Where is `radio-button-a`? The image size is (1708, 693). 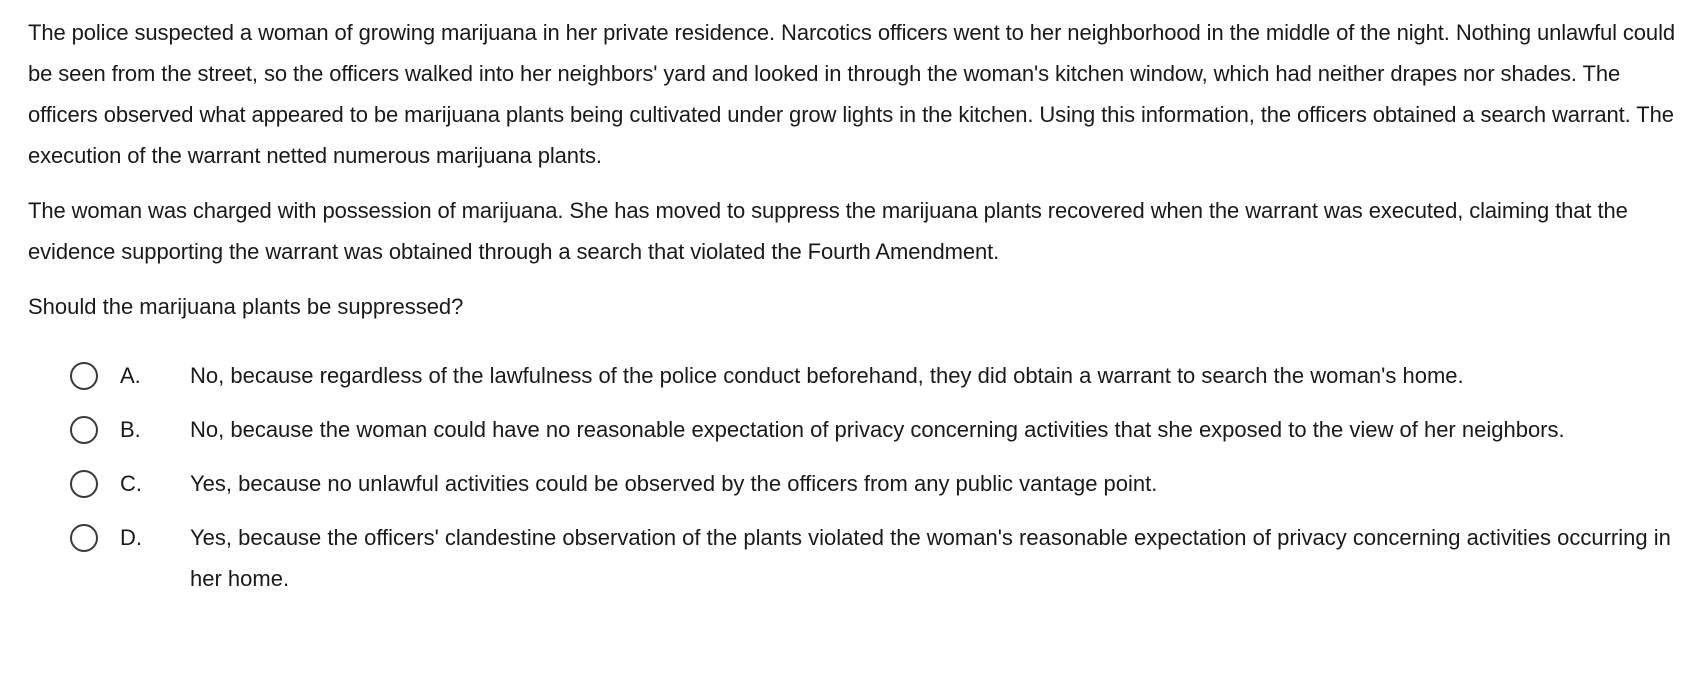 radio-button-a is located at coordinates (84, 376).